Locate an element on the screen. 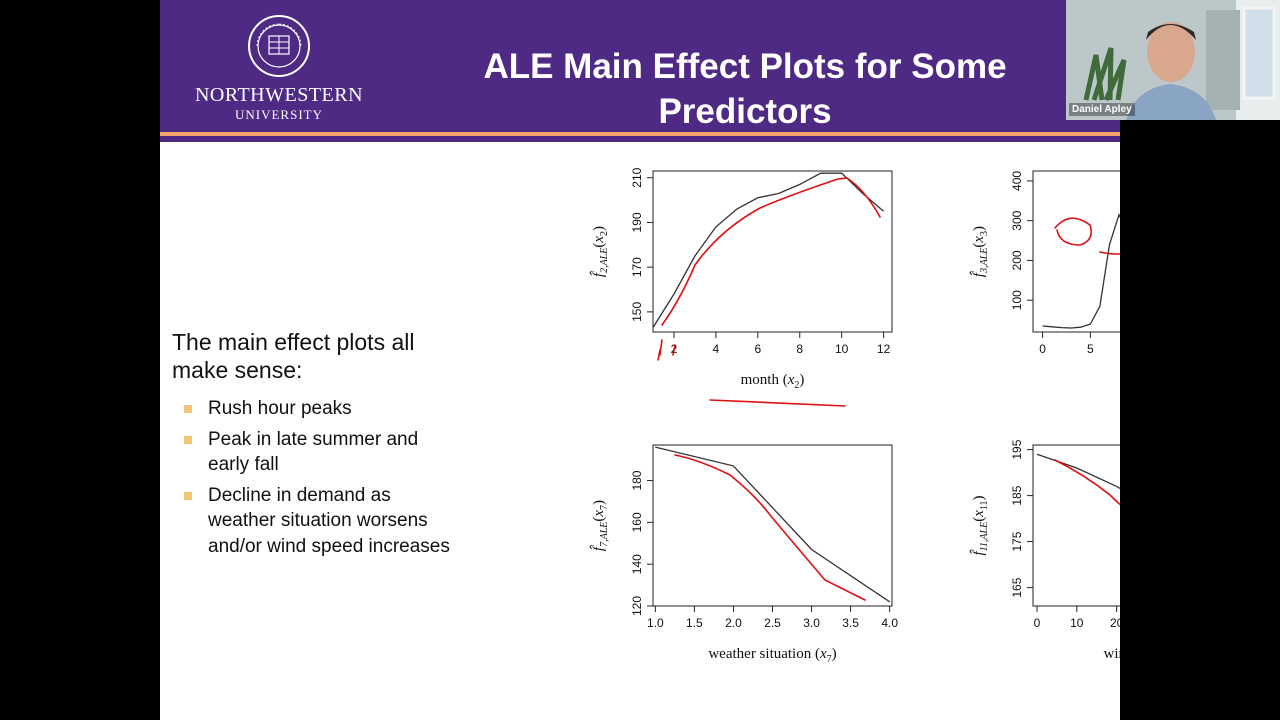  northwestern-logo: NORTHWESTERN UNIVERSITY is located at coordinates (285, 70).